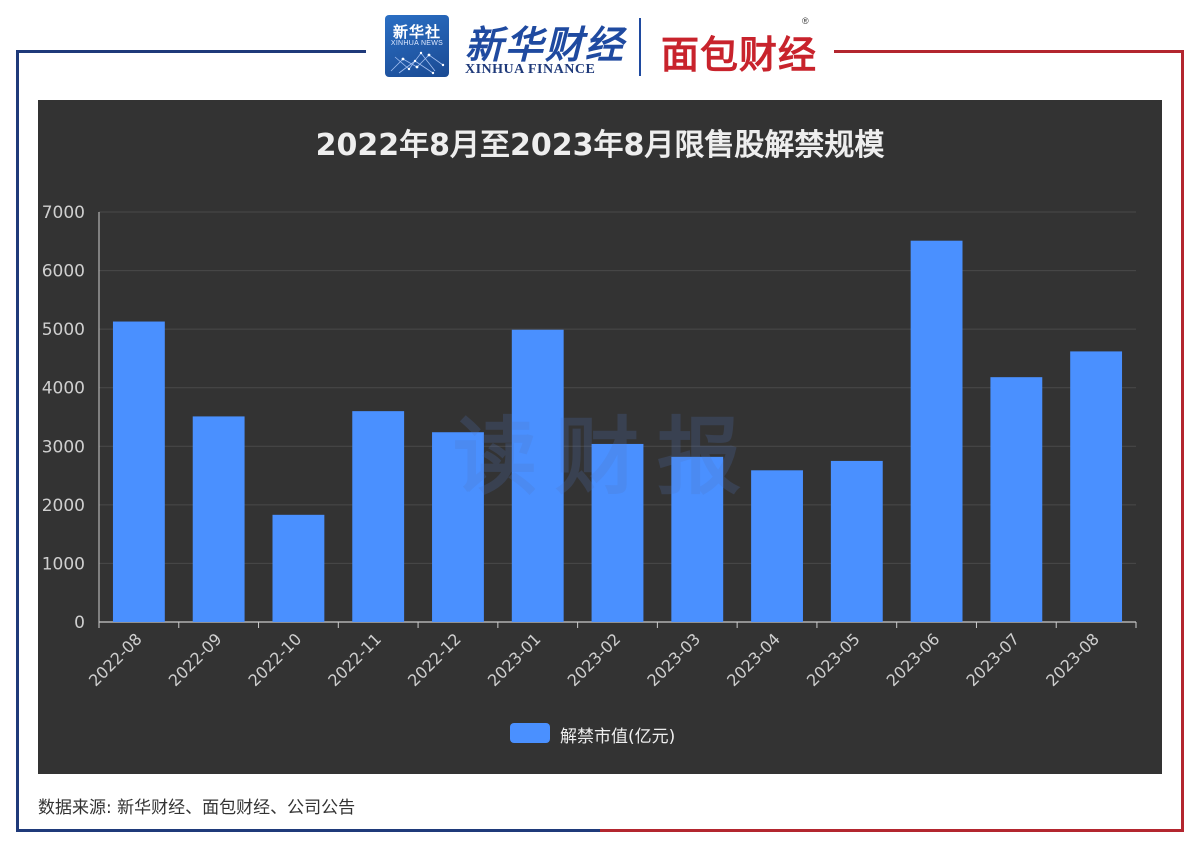 The width and height of the screenshot is (1200, 848). What do you see at coordinates (1072, 659) in the screenshot?
I see `x-tick-label: 2023-08` at bounding box center [1072, 659].